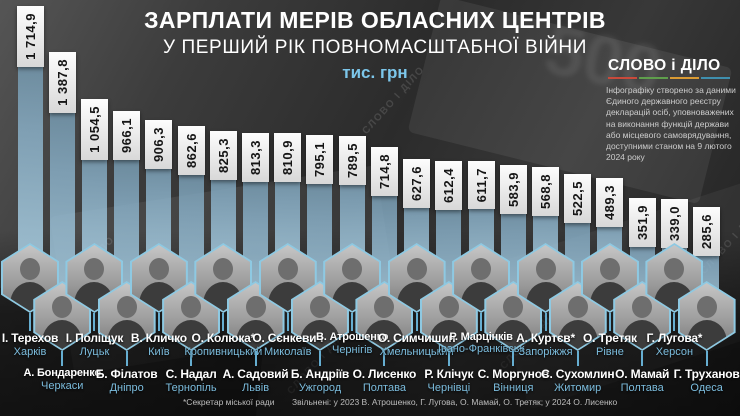 The image size is (740, 416). I want to click on mayor-name: А. Садовий, so click(255, 374).